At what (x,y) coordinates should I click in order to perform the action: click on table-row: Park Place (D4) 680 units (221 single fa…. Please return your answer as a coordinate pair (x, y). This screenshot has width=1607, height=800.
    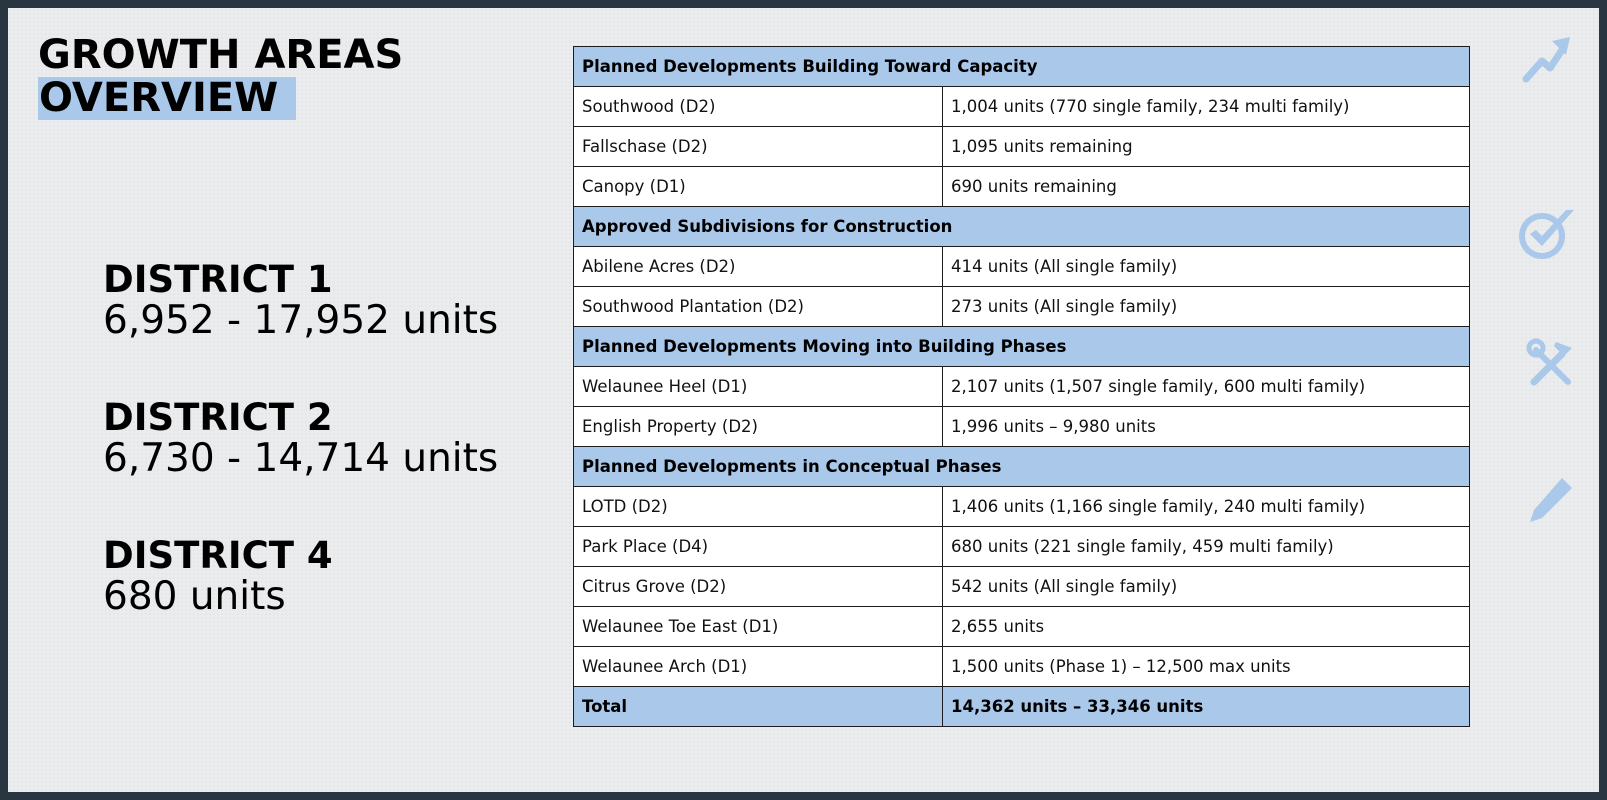
    Looking at the image, I should click on (1021, 546).